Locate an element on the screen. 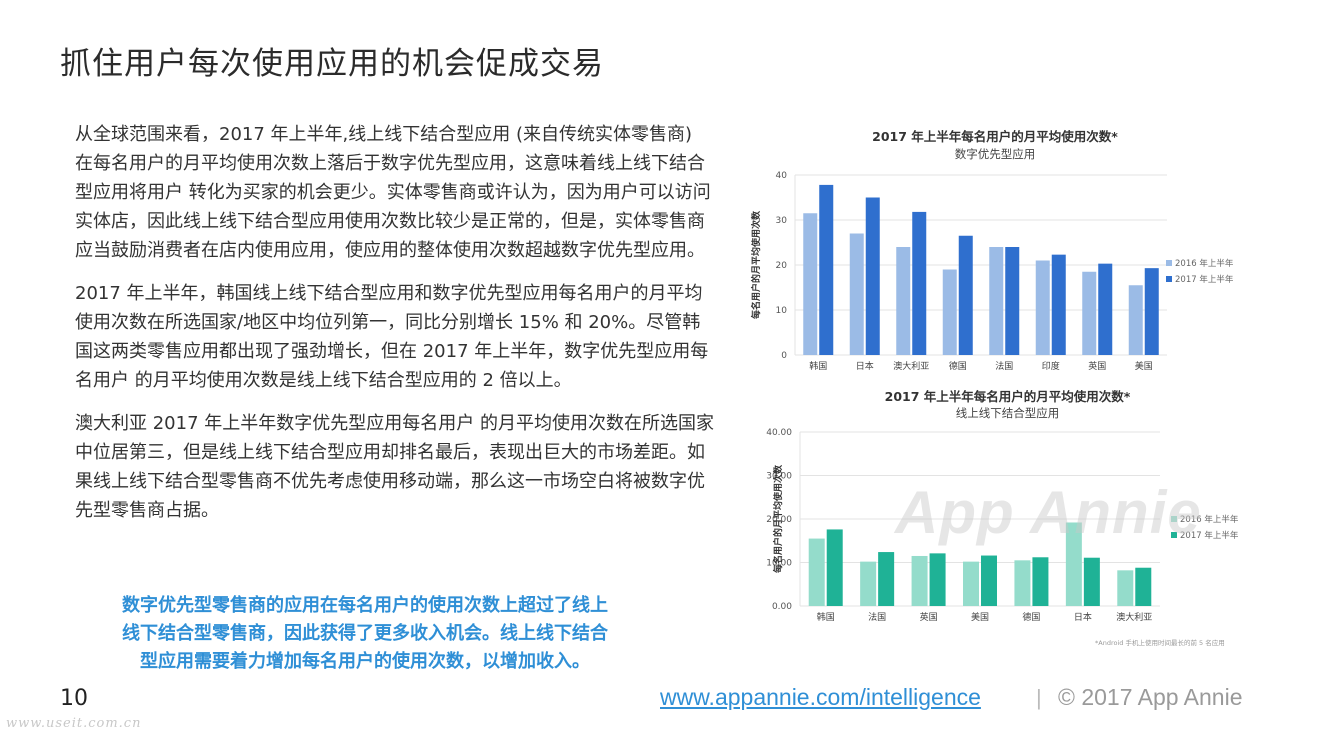 This screenshot has height=743, width=1320. y-tick-label: 10 is located at coordinates (782, 311).